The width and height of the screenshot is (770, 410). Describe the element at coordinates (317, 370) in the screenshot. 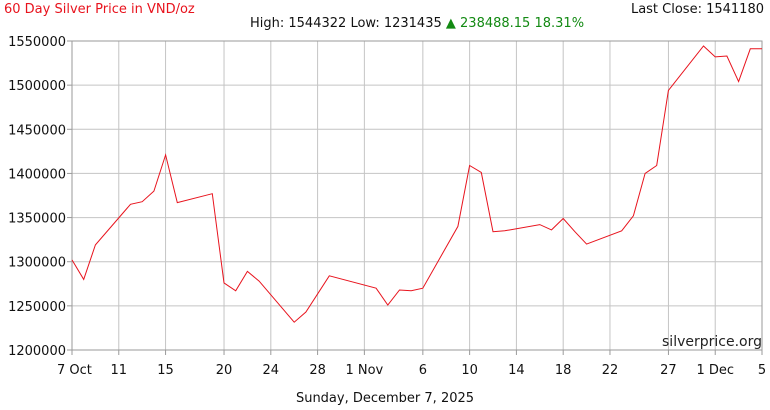

I see `x-tick-label: 28` at that location.